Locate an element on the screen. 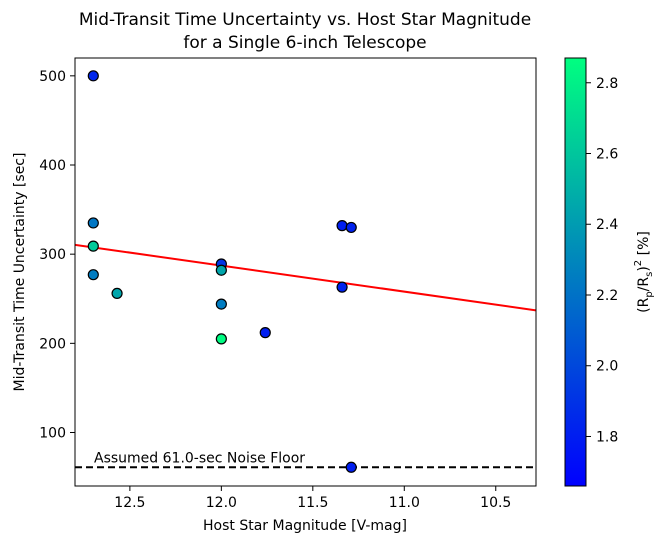 The image size is (664, 551). colorbar-tick-label: 1.8 is located at coordinates (607, 437).